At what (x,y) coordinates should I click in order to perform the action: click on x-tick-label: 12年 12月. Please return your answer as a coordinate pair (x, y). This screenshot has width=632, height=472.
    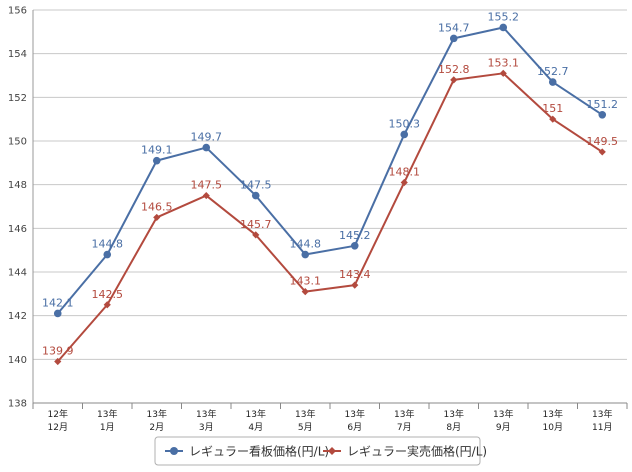
    Looking at the image, I should click on (58, 420).